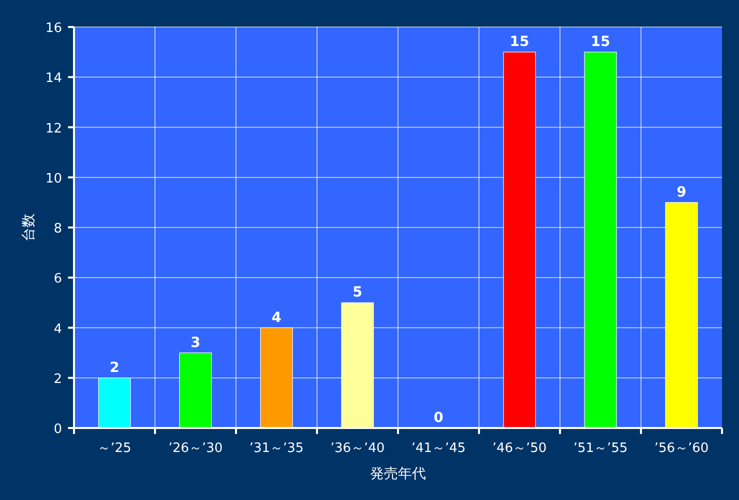 This screenshot has height=500, width=739. I want to click on x-tick-label: ’26～’30, so click(195, 448).